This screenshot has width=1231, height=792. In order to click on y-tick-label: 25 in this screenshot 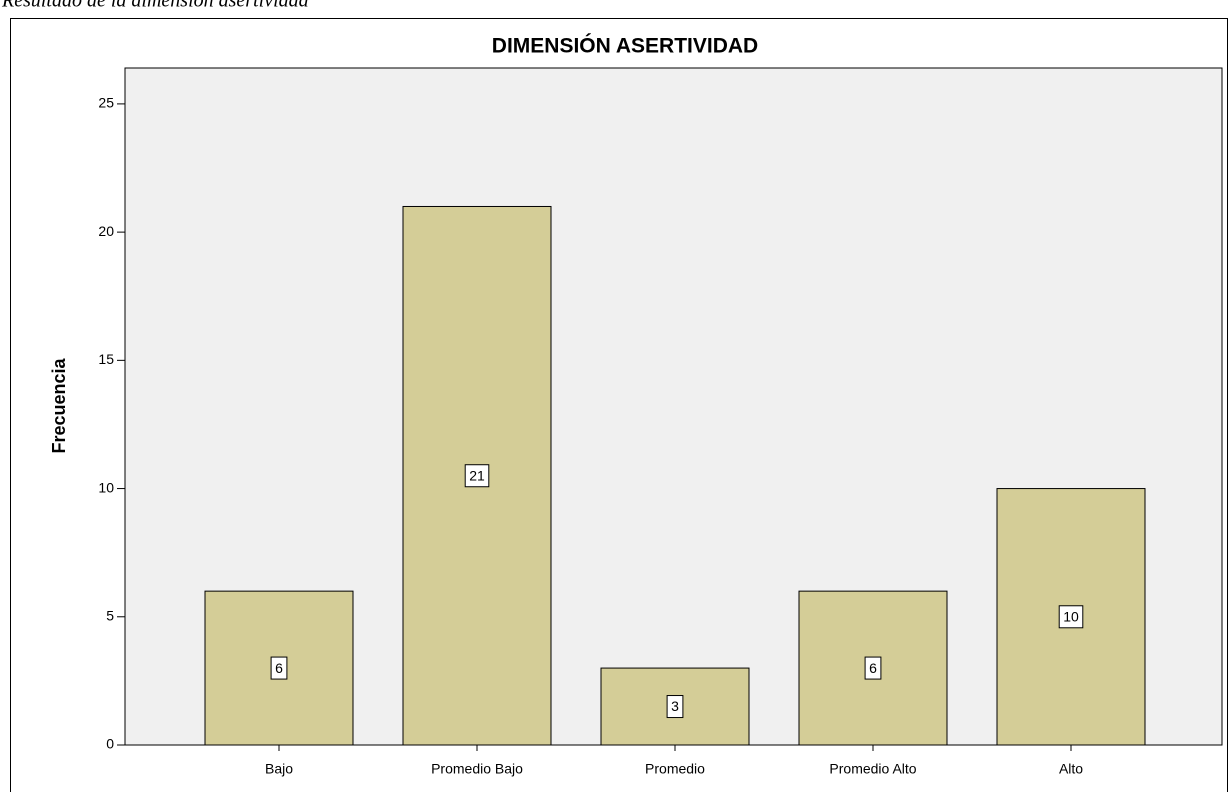, I will do `click(106, 103)`.